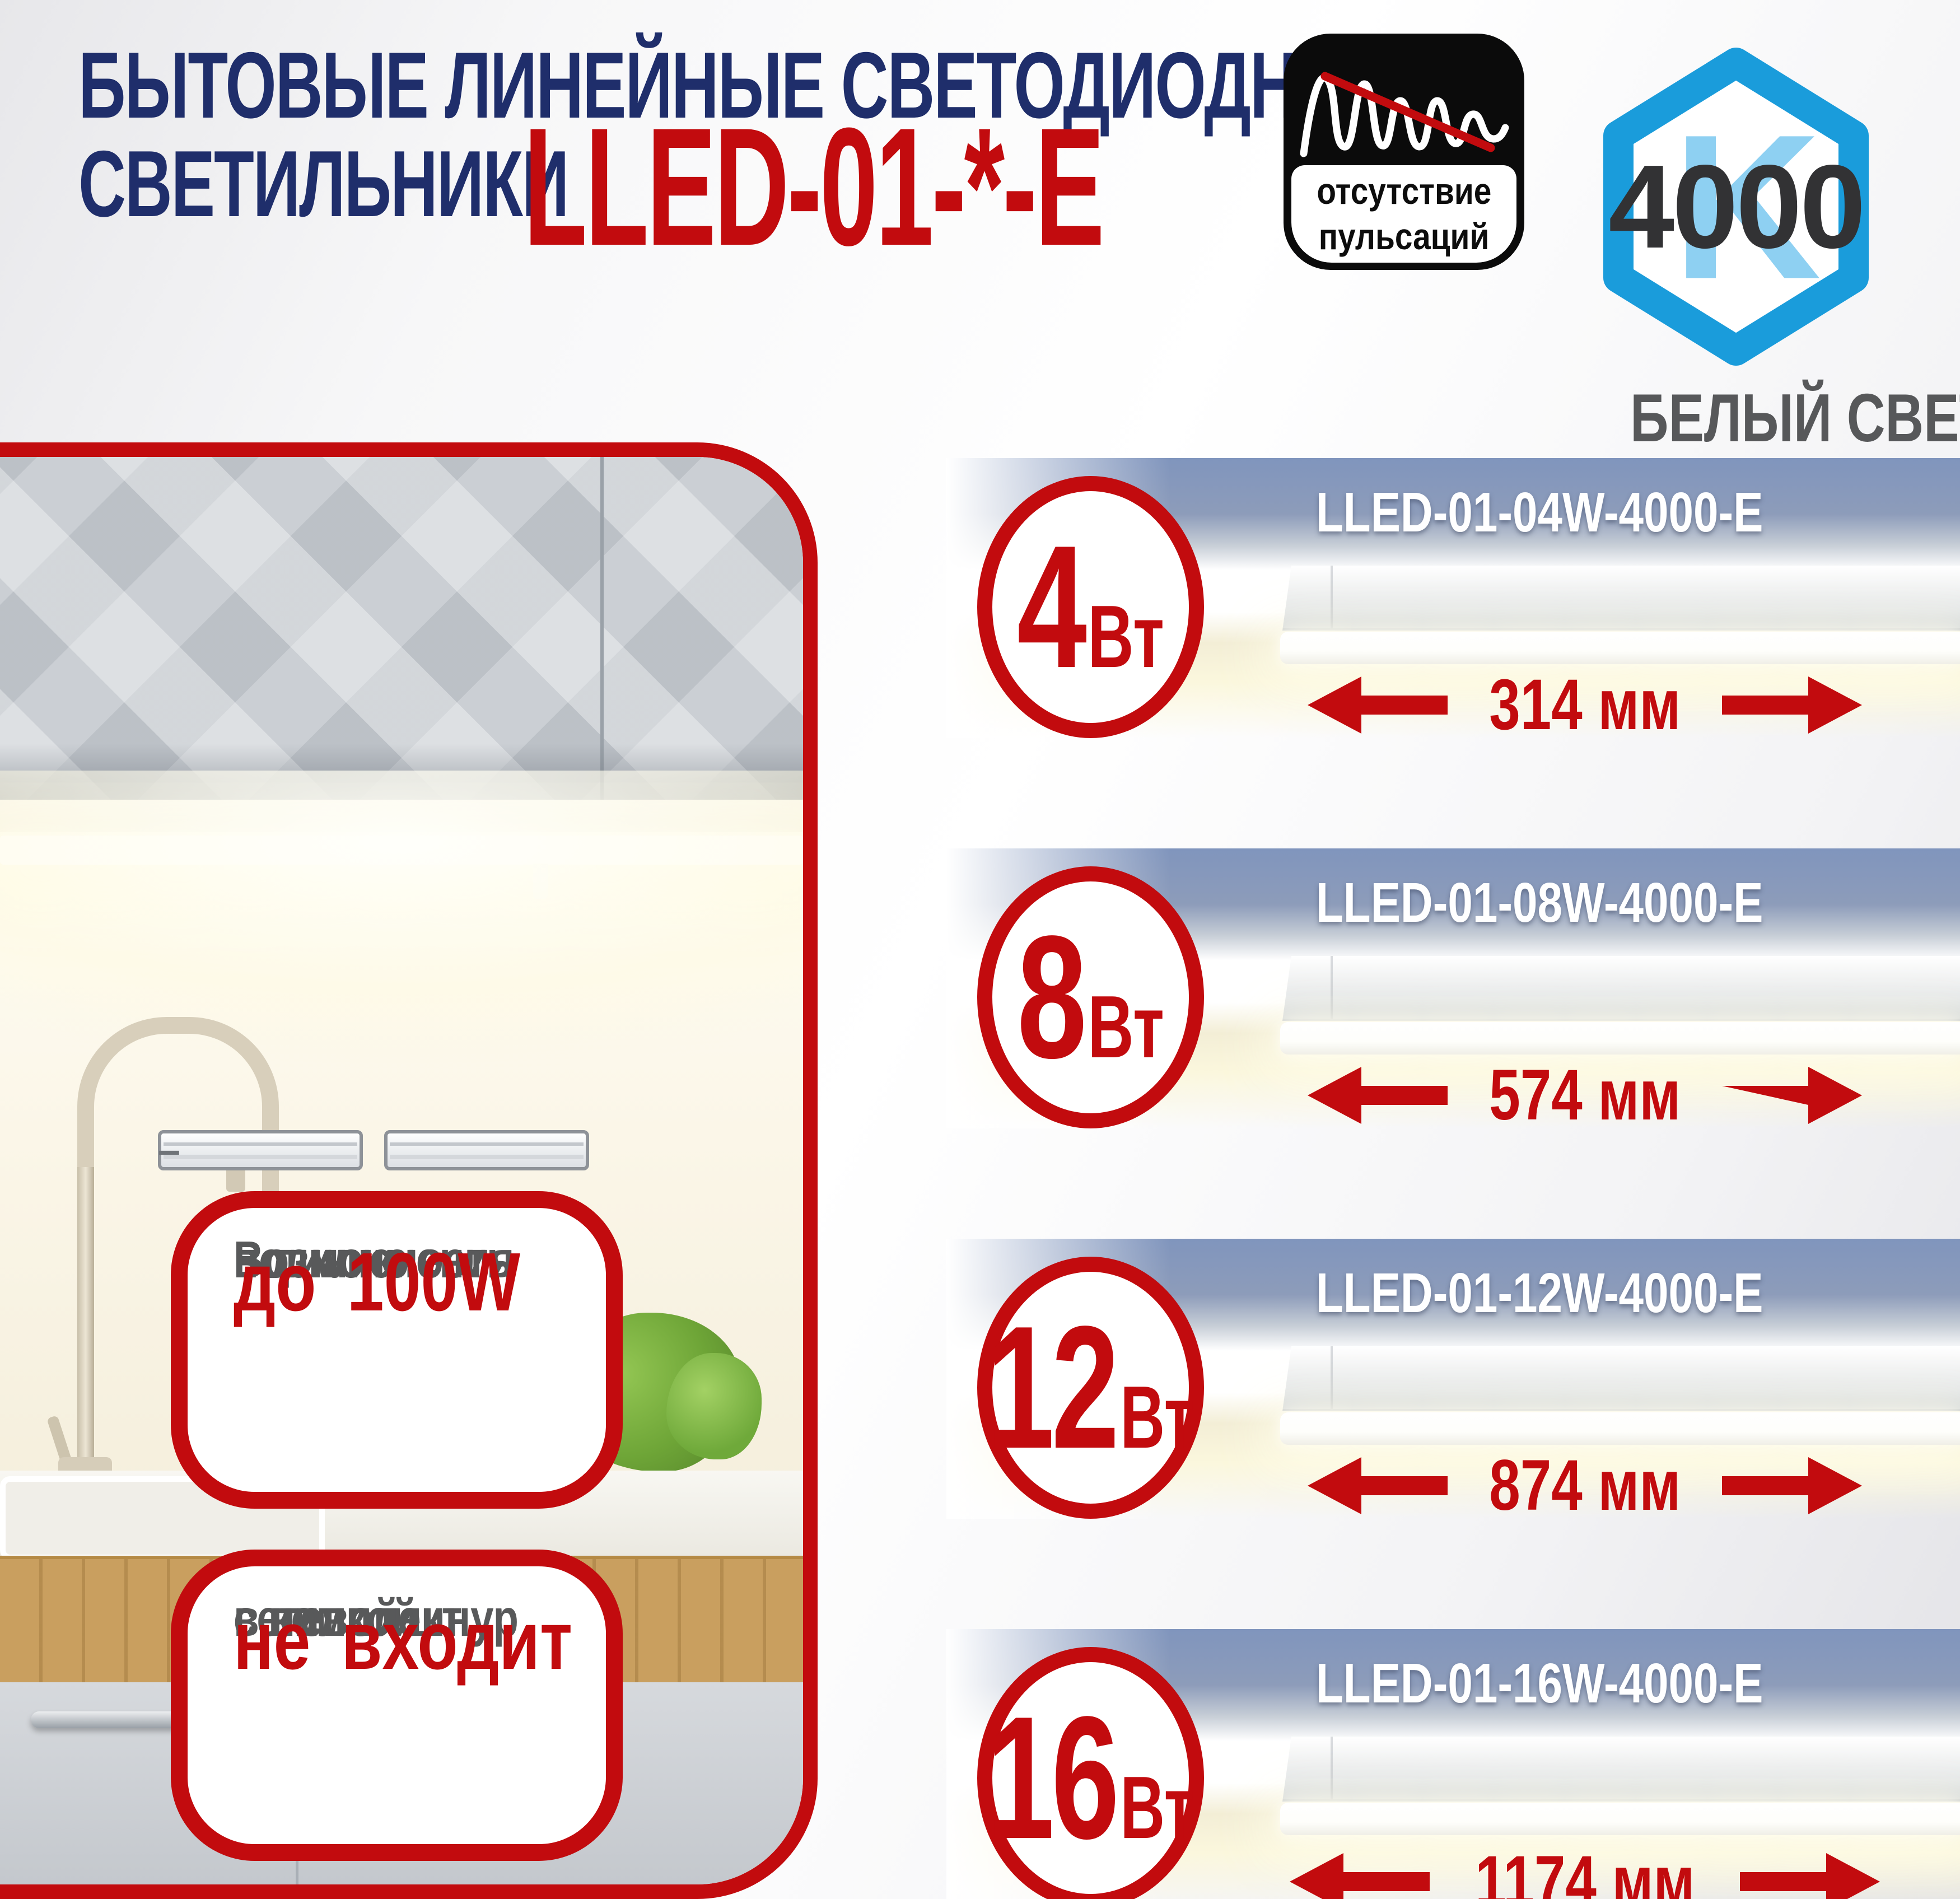 The width and height of the screenshot is (1960, 1899). What do you see at coordinates (86, 1318) in the screenshot?
I see `faucet-pipe` at bounding box center [86, 1318].